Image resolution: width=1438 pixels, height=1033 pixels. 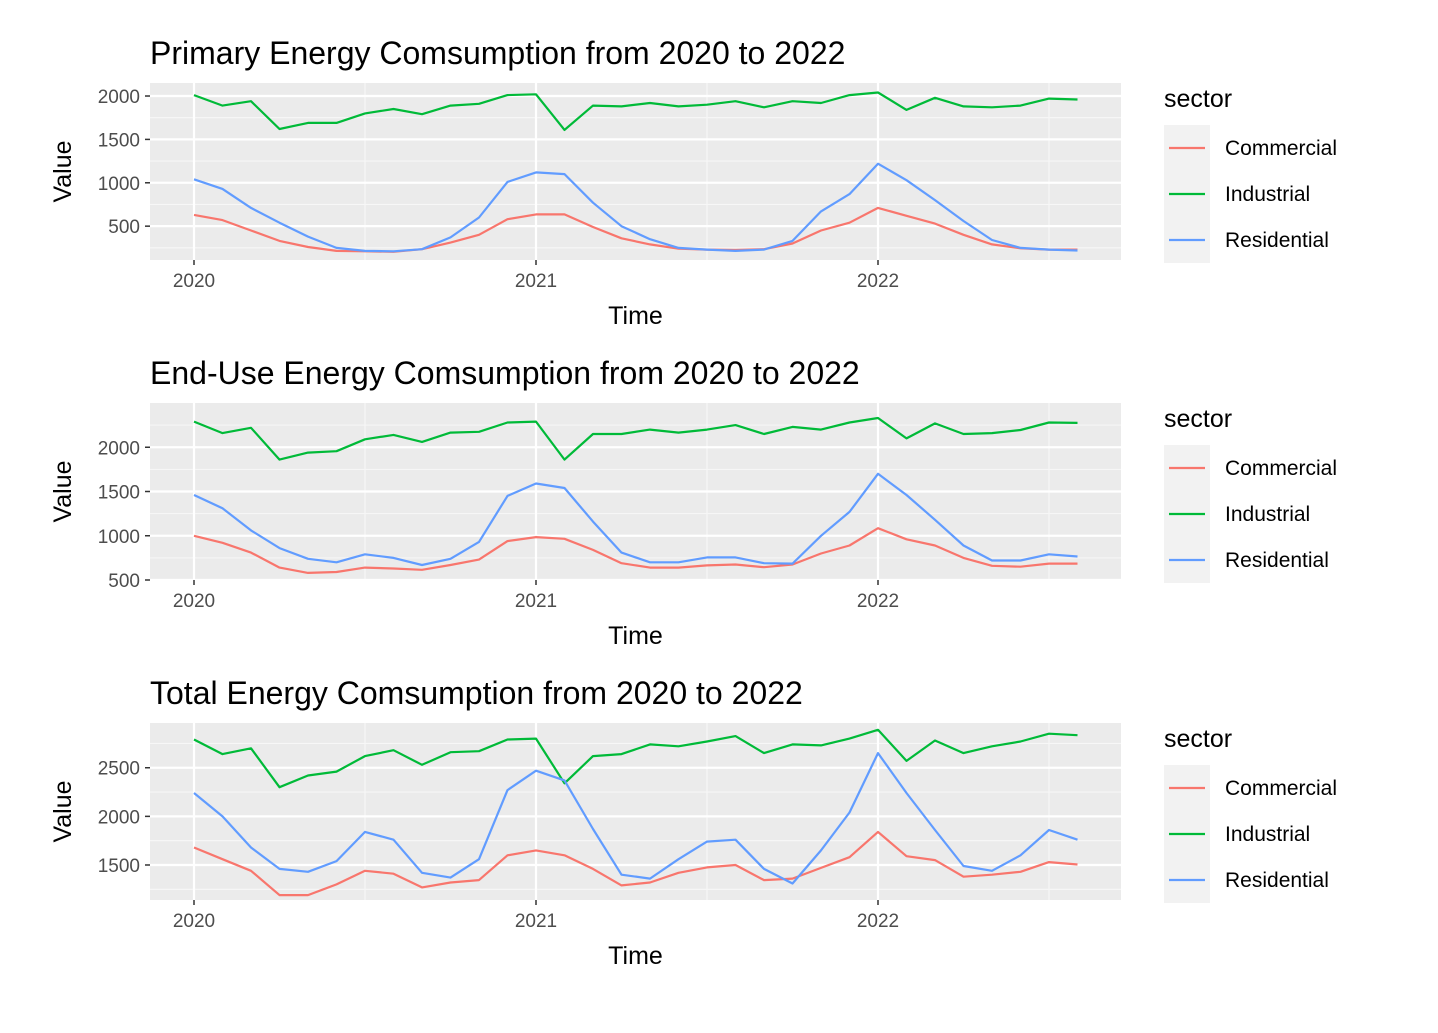 What do you see at coordinates (119, 769) in the screenshot?
I see `y-tick-label: 2500` at bounding box center [119, 769].